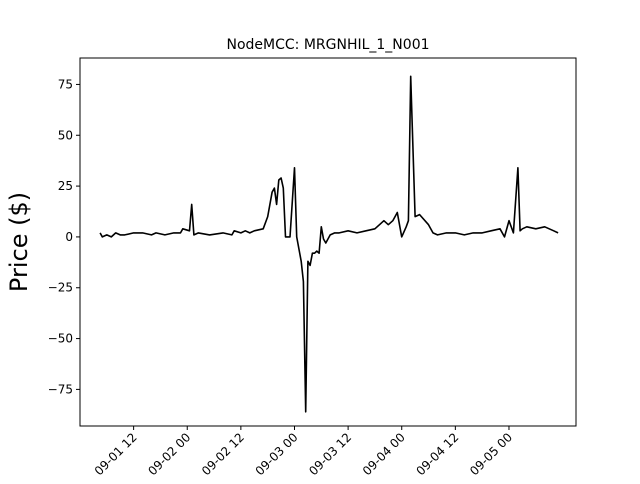  Describe the element at coordinates (60, 339) in the screenshot. I see `y-tick-label: −50` at that location.